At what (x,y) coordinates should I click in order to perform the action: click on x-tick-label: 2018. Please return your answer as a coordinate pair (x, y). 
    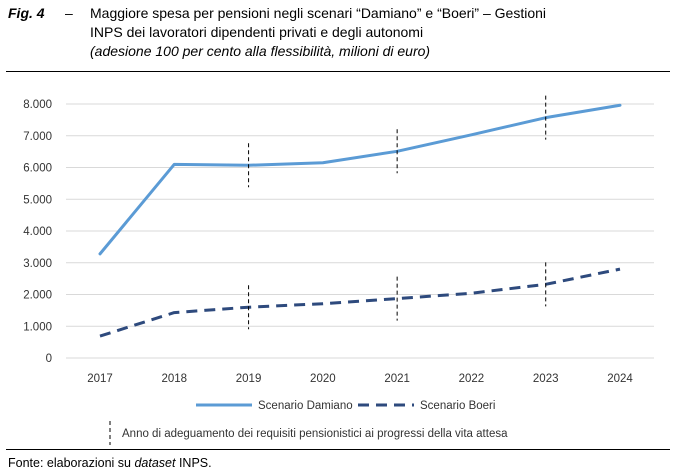
    Looking at the image, I should click on (174, 379).